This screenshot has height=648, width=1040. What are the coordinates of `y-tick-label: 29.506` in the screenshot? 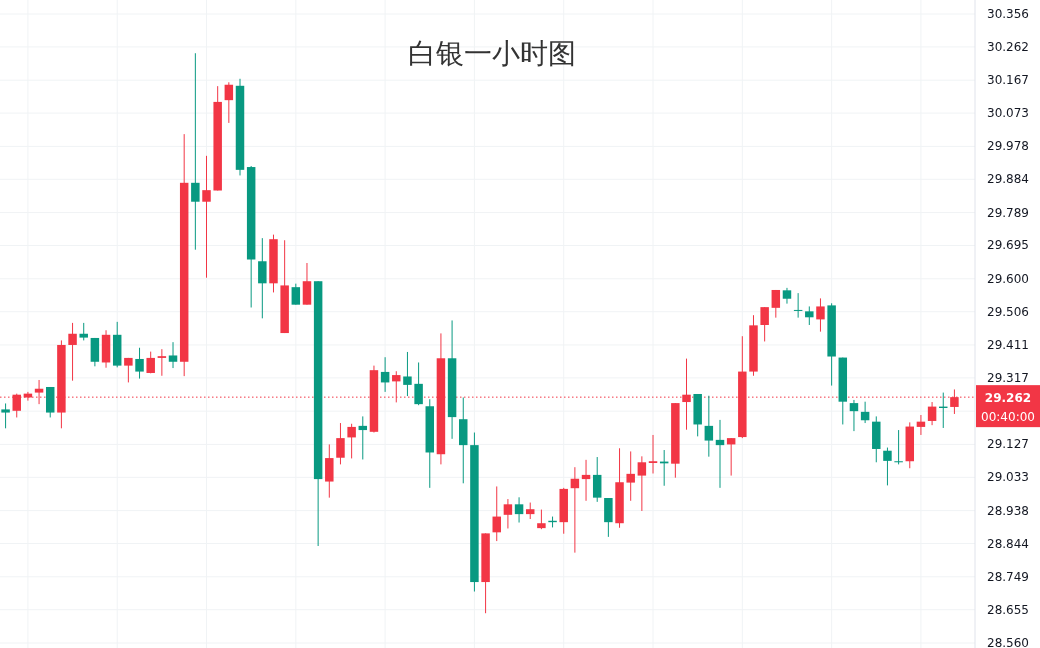 It's located at (1008, 311).